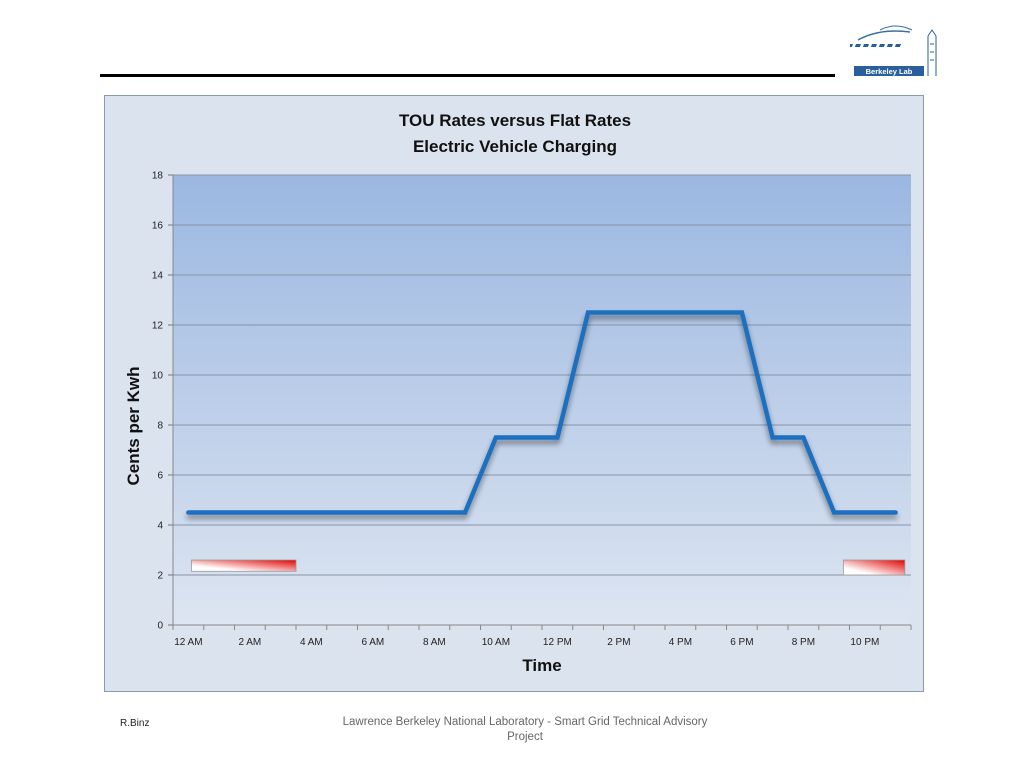 Image resolution: width=1024 pixels, height=768 pixels. What do you see at coordinates (133, 425) in the screenshot?
I see `y-axis-title: Cents per Kwh` at bounding box center [133, 425].